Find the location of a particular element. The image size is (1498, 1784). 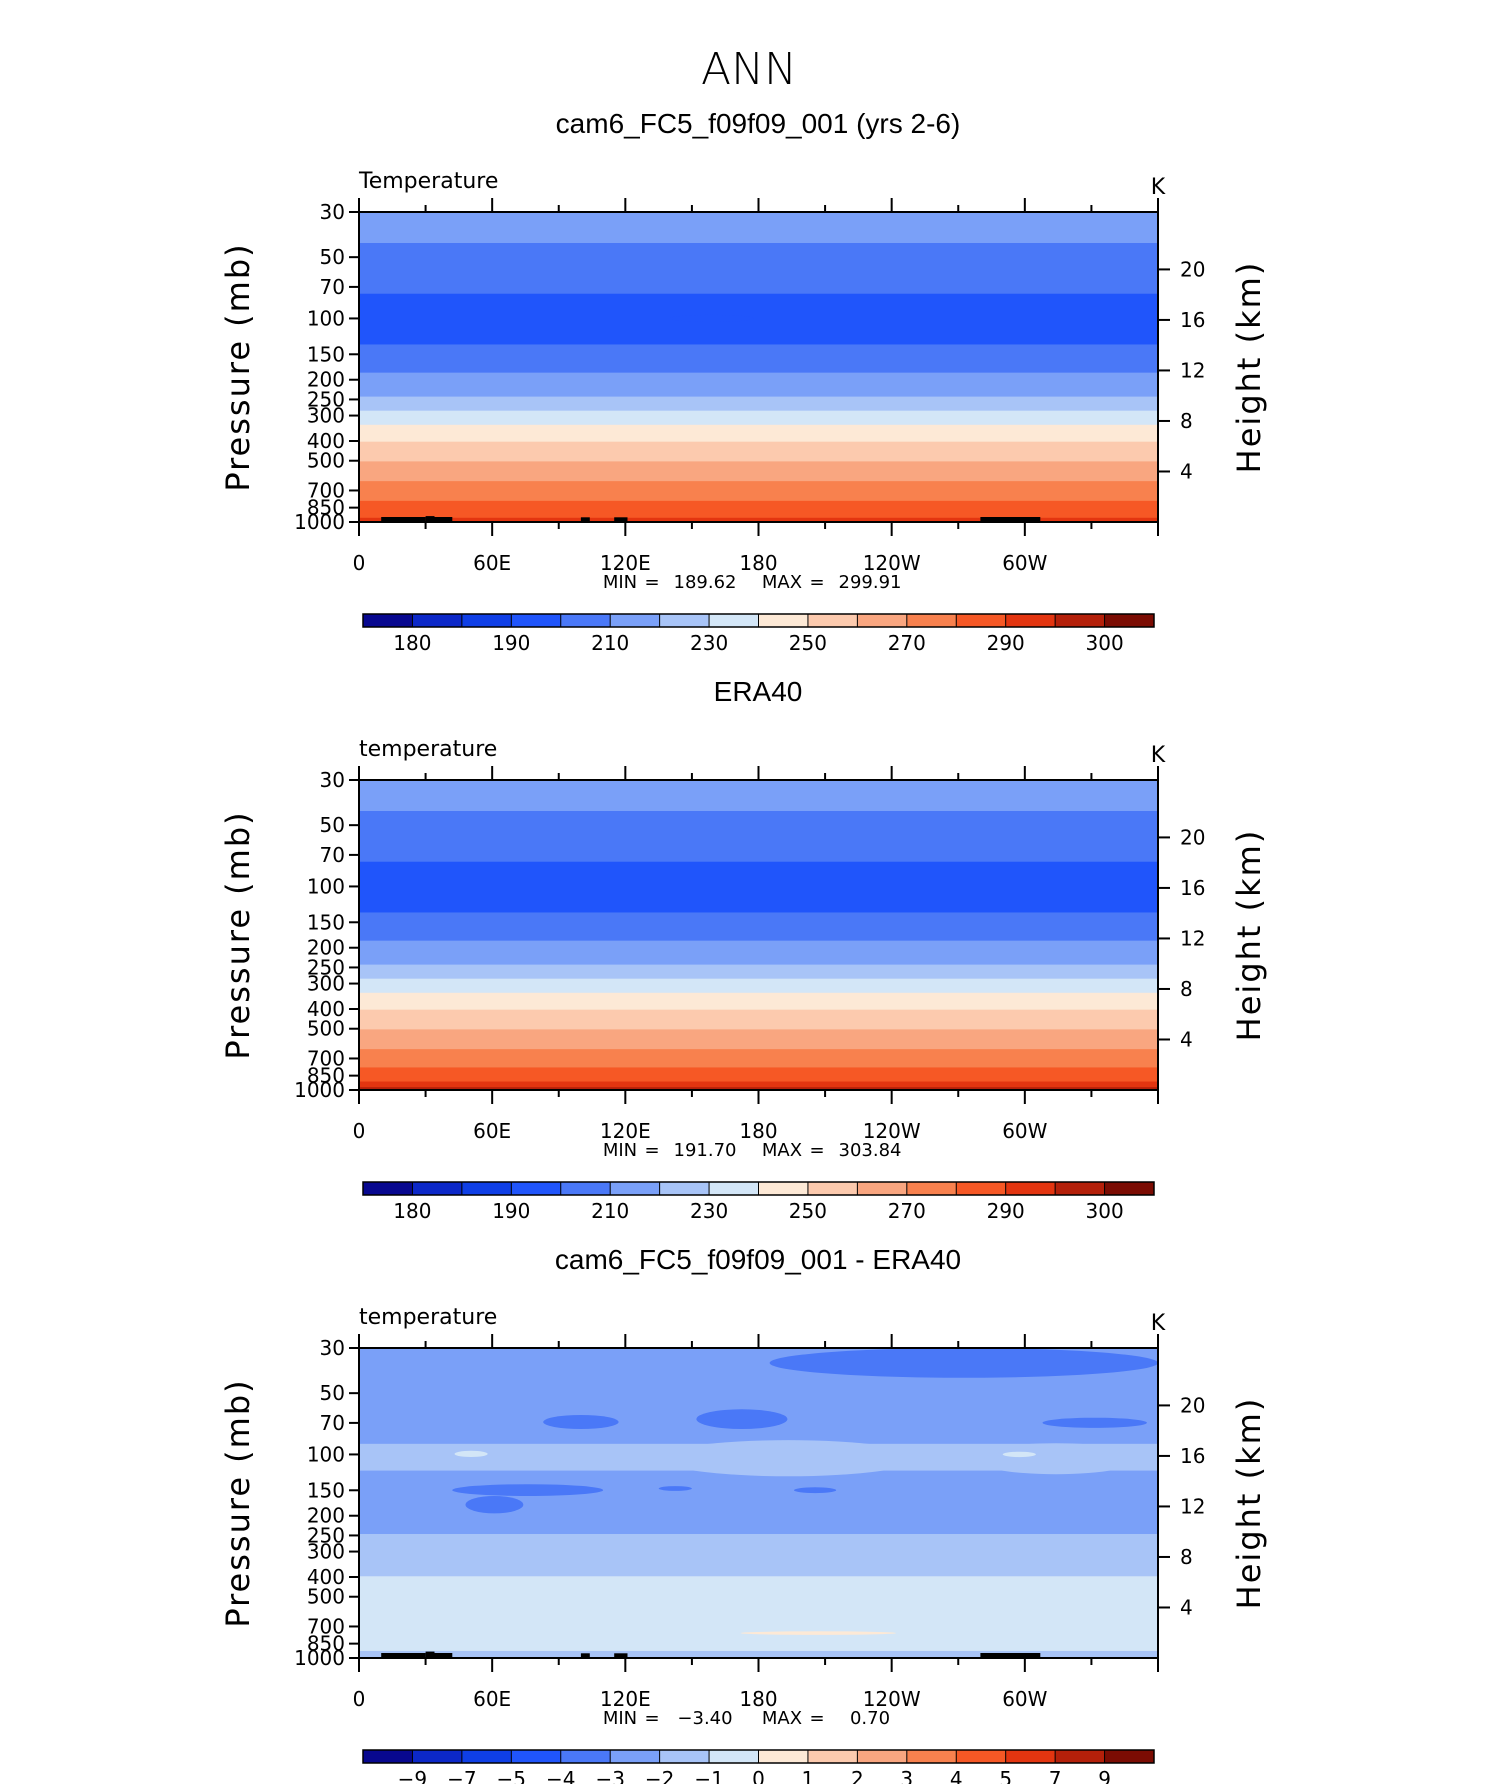

y2-axis-title: Height (km) is located at coordinates (1249, 935).